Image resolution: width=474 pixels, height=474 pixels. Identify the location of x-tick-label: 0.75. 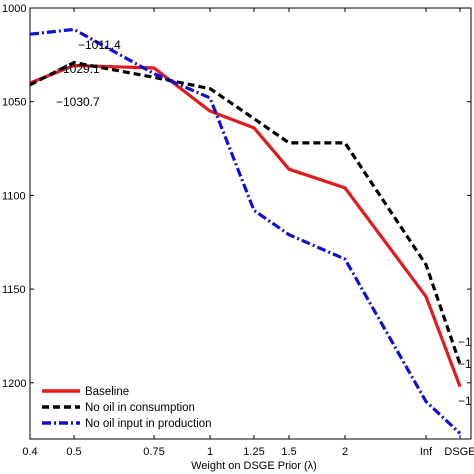
(153, 452).